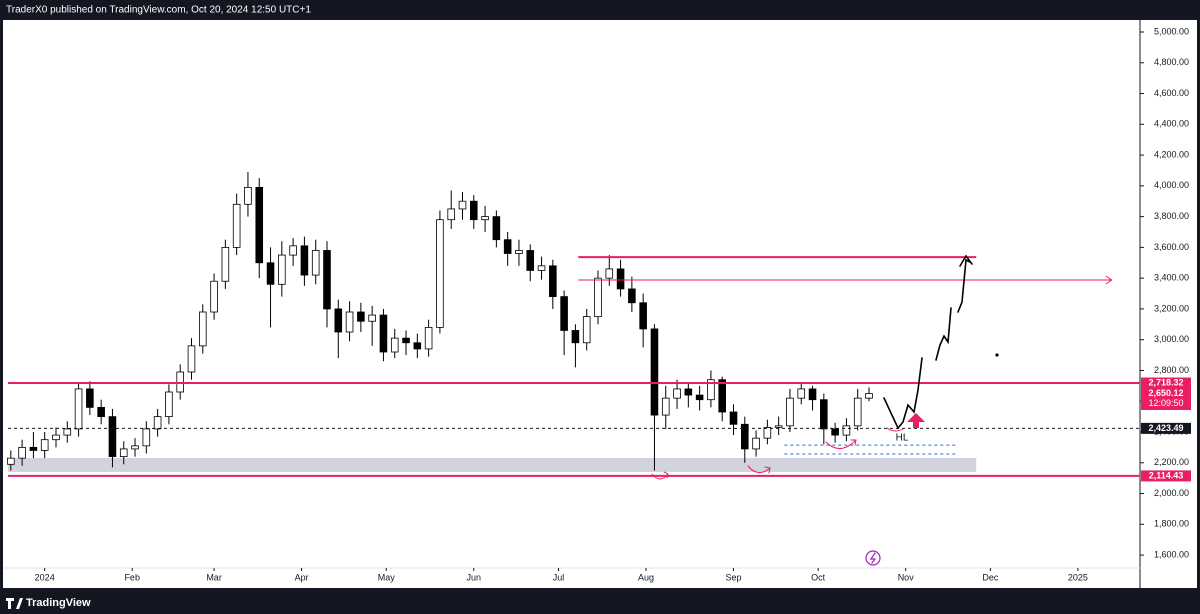  Describe the element at coordinates (1171, 31) in the screenshot. I see `y-tick-label: 5,000.00` at that location.